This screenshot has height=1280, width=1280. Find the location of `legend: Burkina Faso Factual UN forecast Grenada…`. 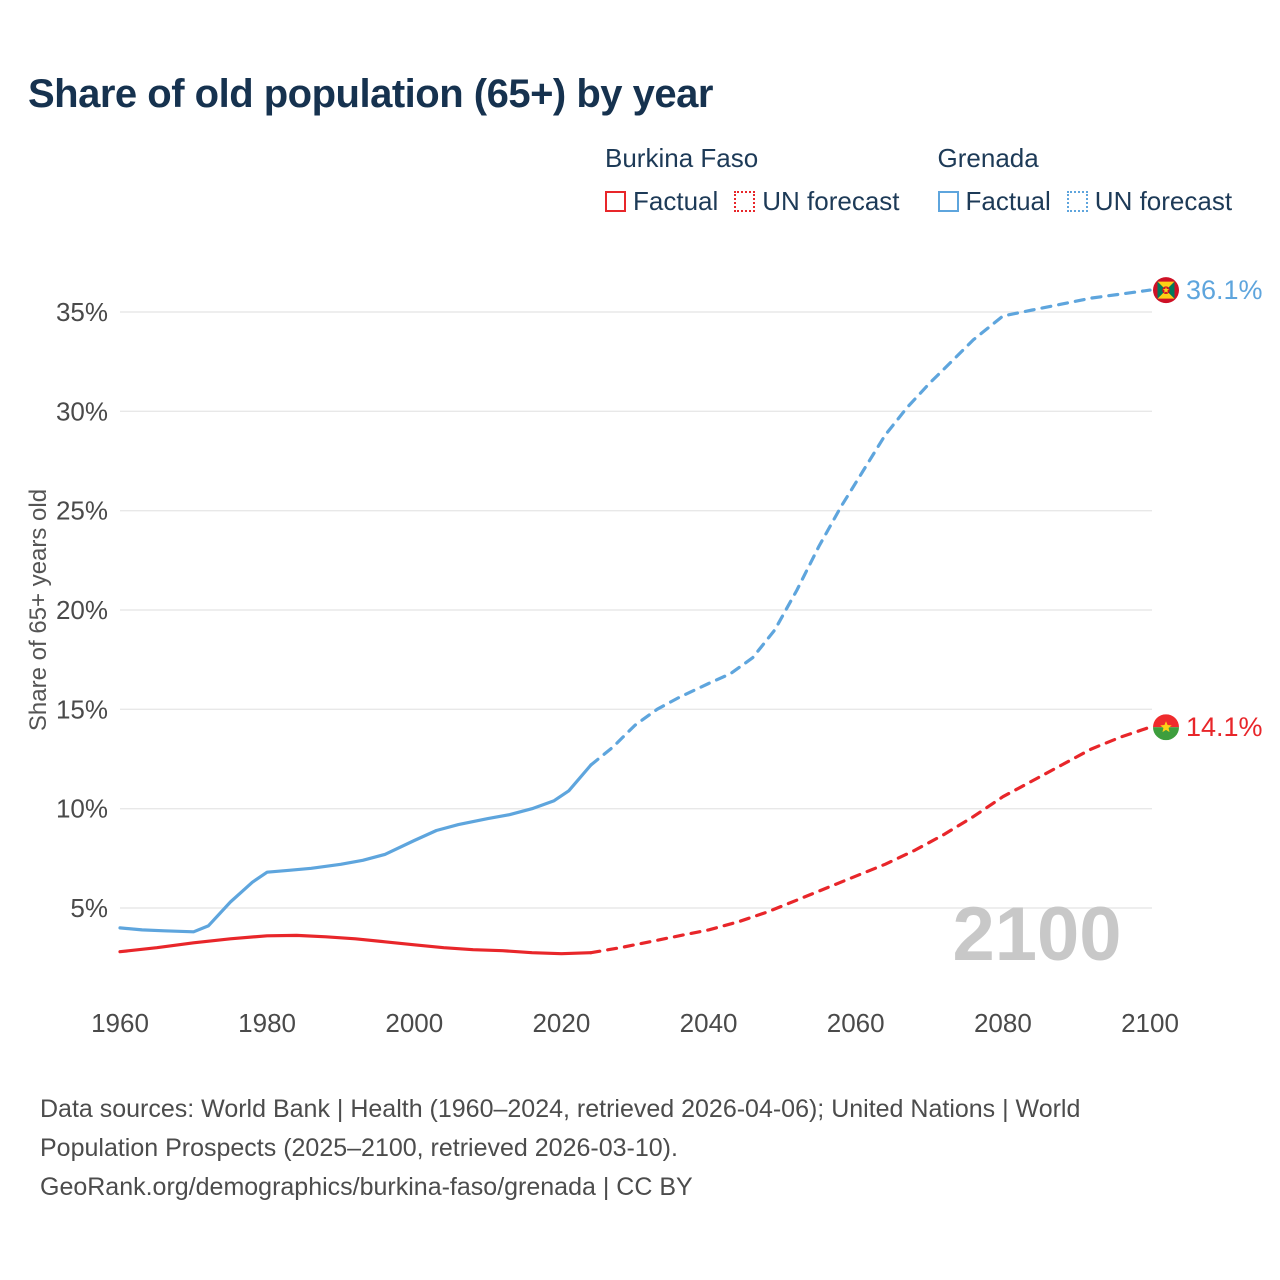

legend: Burkina Faso Factual UN forecast Grenada… is located at coordinates (918, 180).